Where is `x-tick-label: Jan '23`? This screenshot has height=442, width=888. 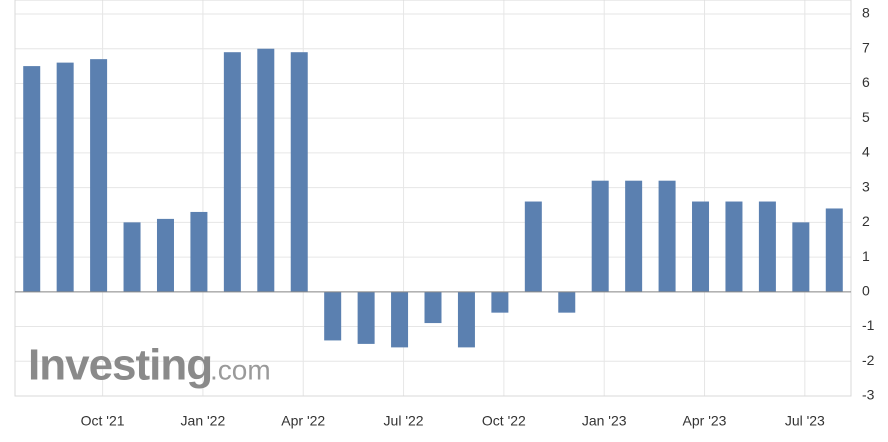 x-tick-label: Jan '23 is located at coordinates (604, 421).